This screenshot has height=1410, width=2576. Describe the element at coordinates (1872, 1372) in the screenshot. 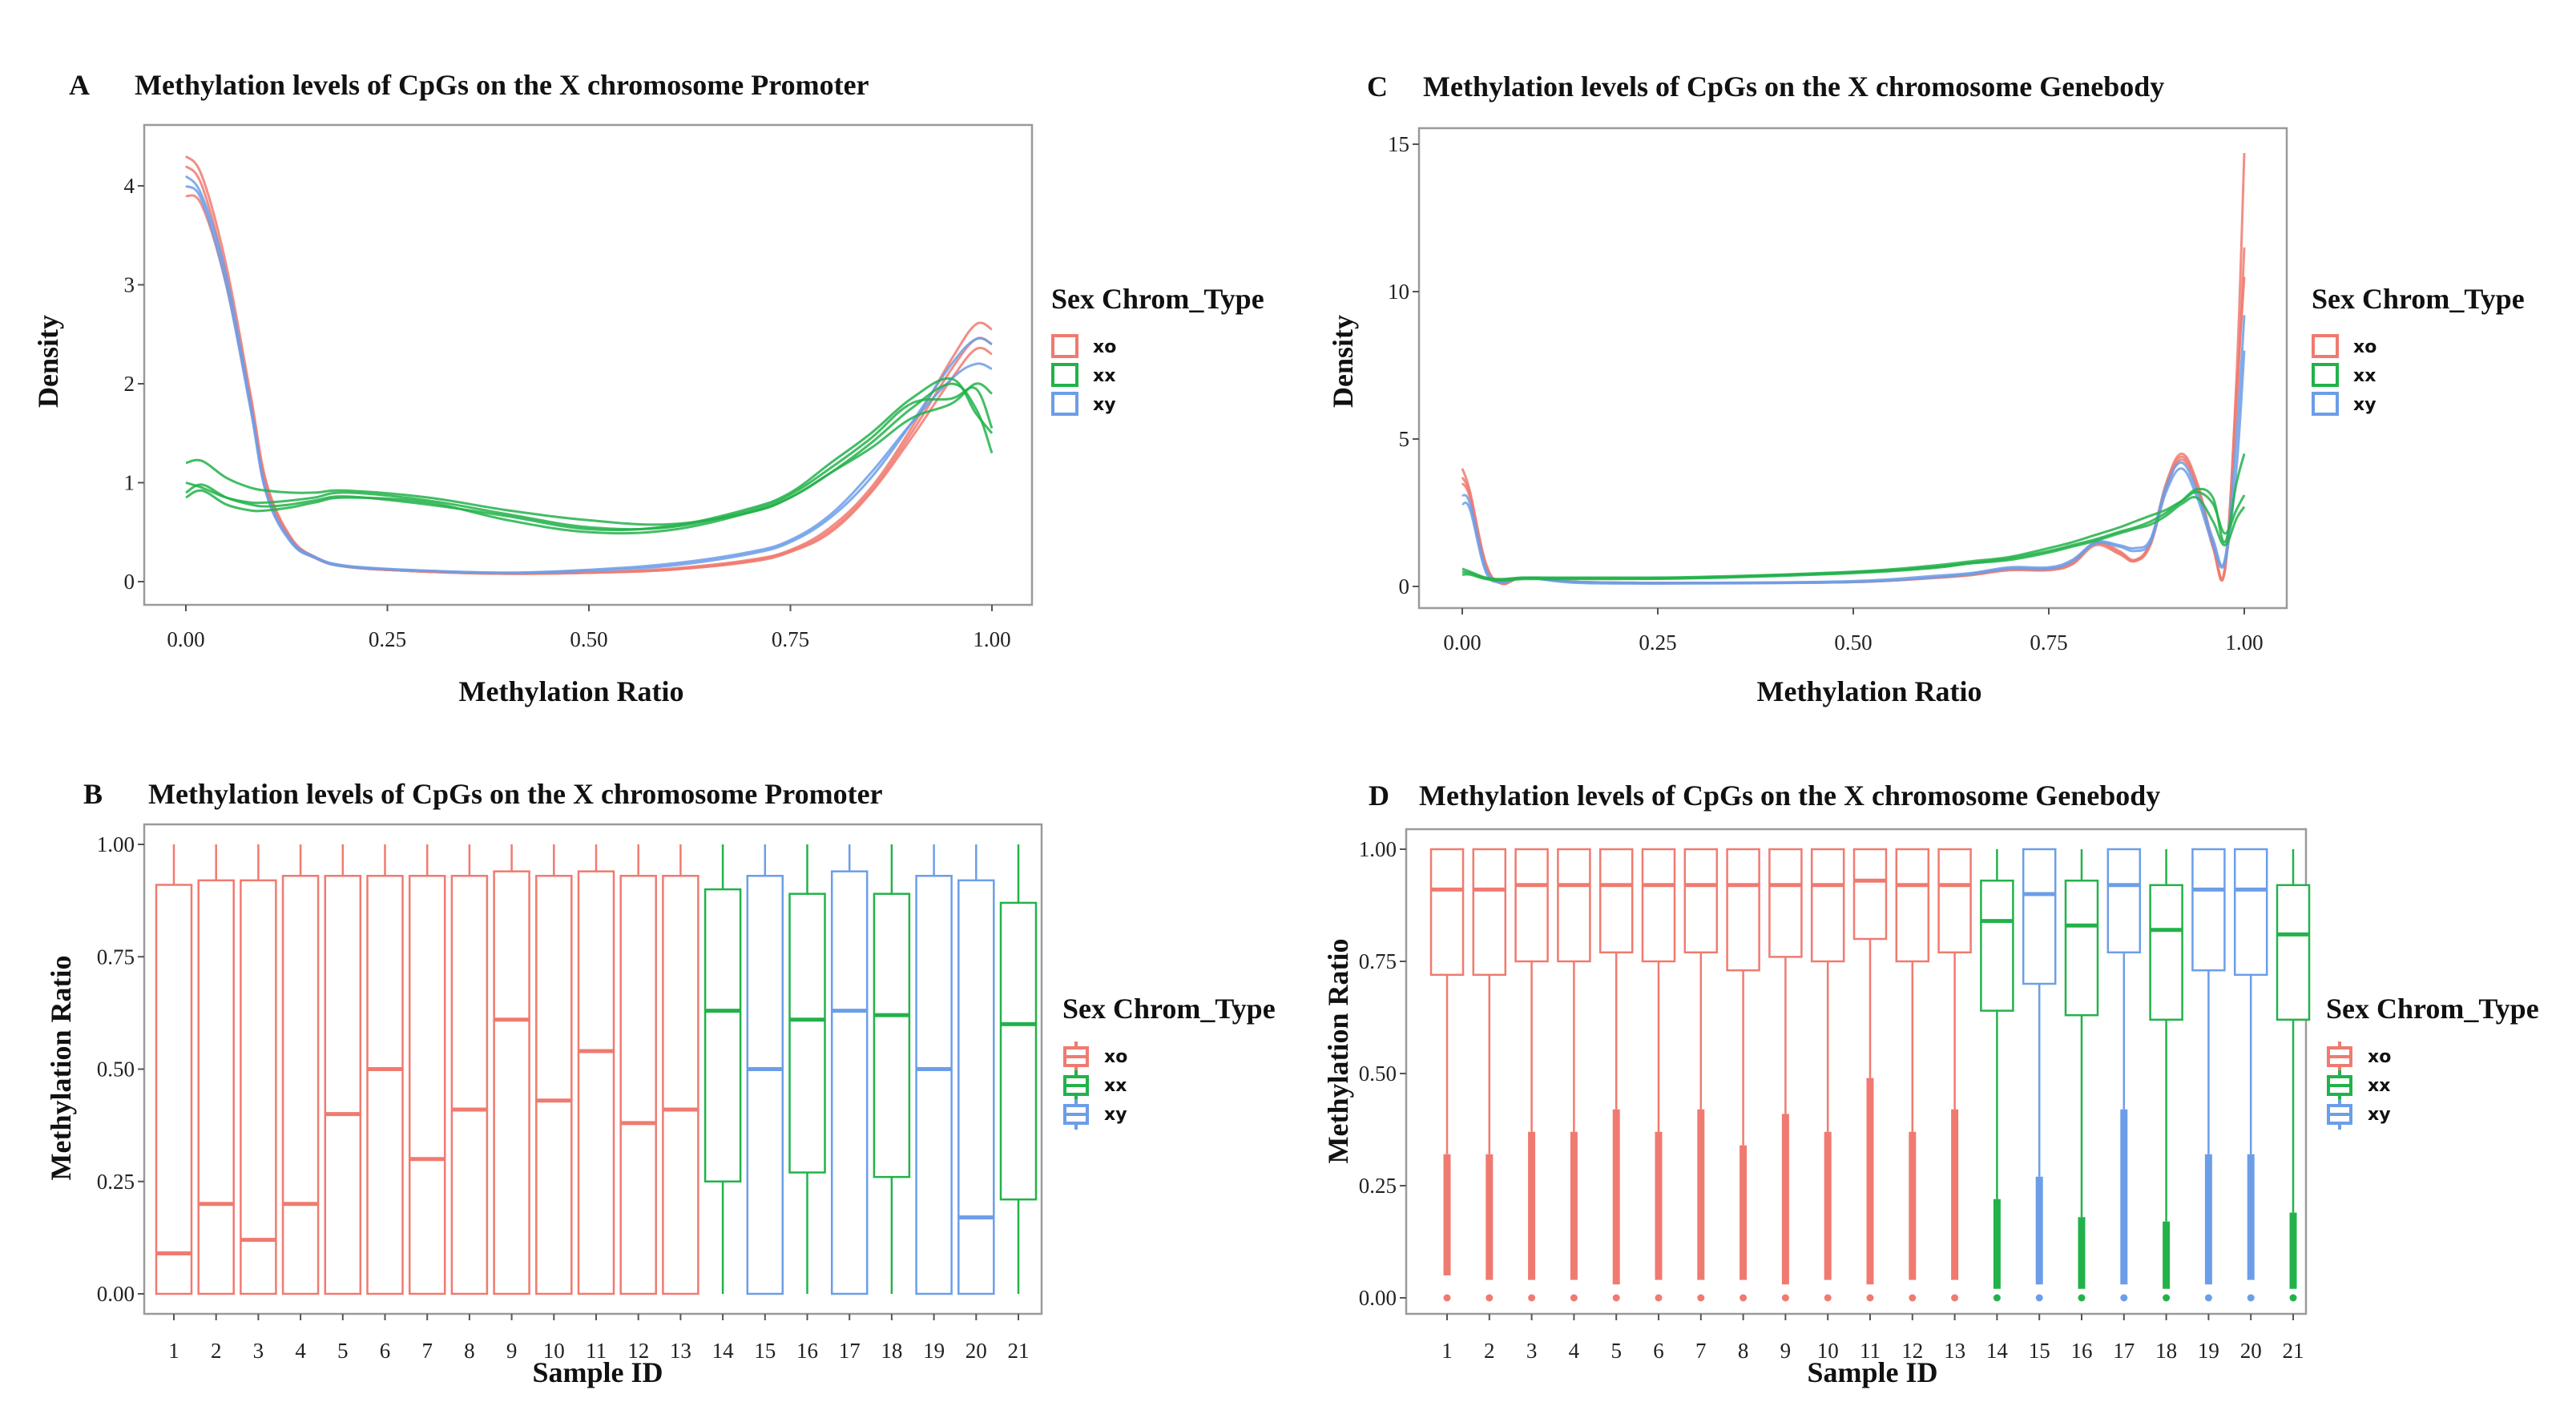

I see `x-axis-label: Sample ID` at that location.